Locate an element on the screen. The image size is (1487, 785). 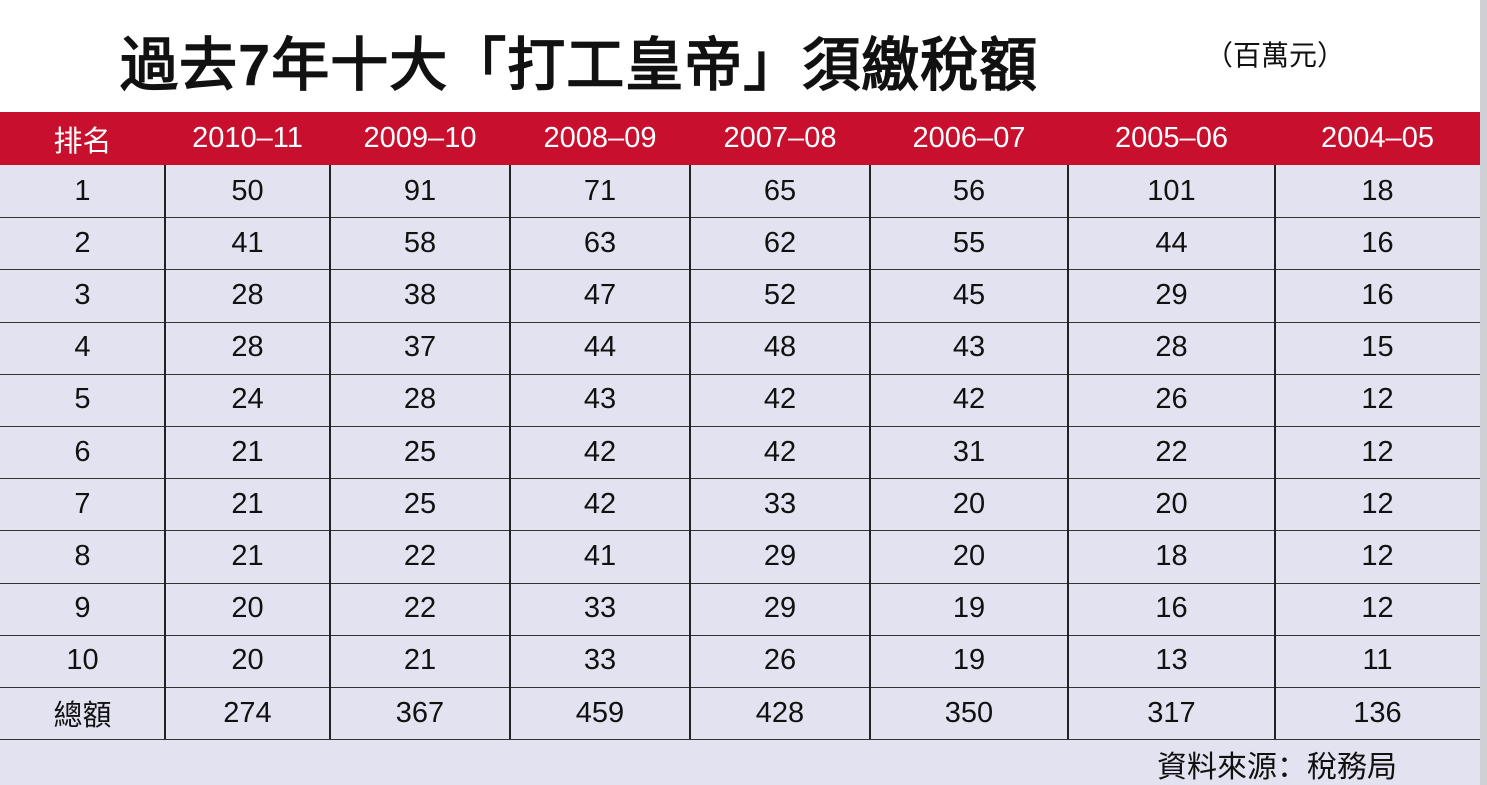
table-cell: 274 is located at coordinates (247, 712).